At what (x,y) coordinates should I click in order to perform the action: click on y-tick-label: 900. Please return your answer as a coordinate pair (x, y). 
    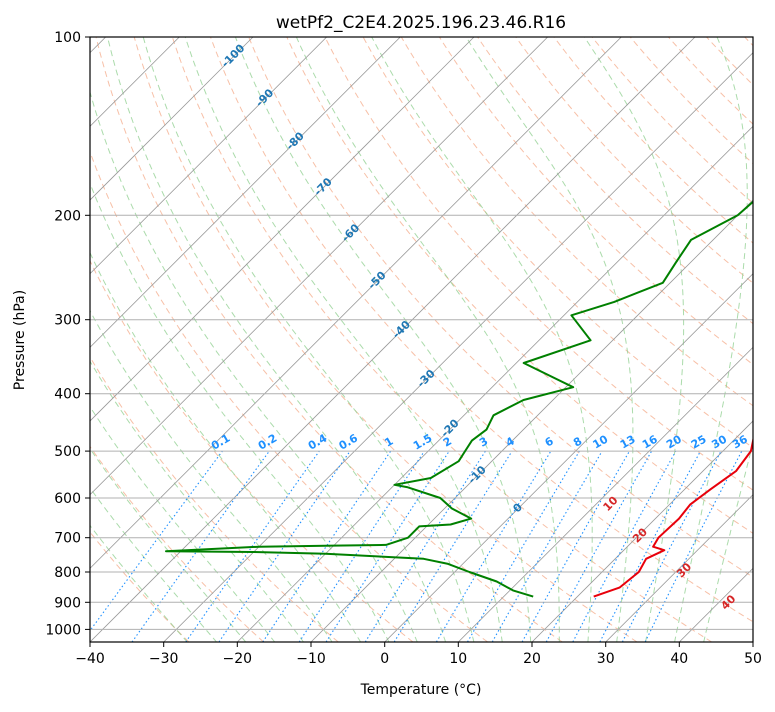
    Looking at the image, I should click on (67, 603).